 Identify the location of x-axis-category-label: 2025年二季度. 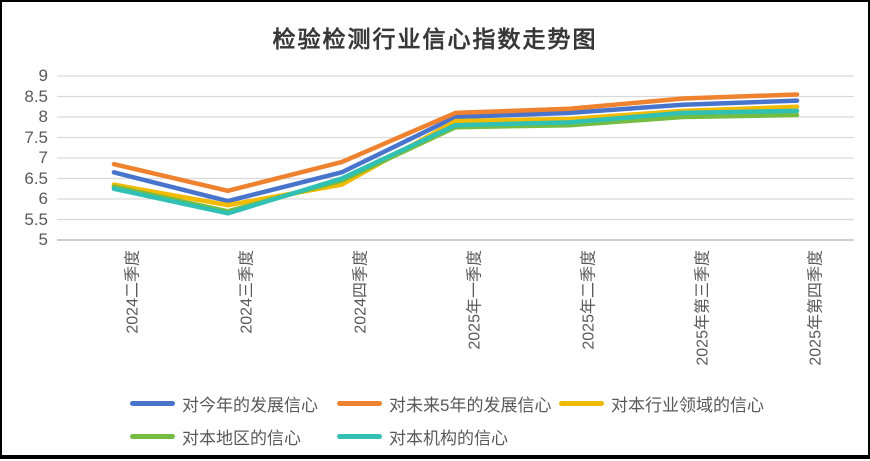
(589, 300).